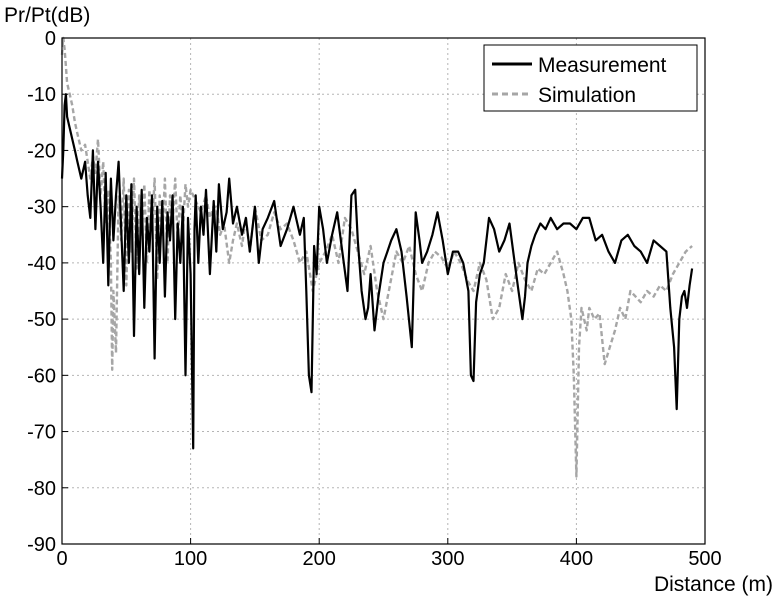  What do you see at coordinates (587, 95) in the screenshot?
I see `legend-label-simulation: Simulation` at bounding box center [587, 95].